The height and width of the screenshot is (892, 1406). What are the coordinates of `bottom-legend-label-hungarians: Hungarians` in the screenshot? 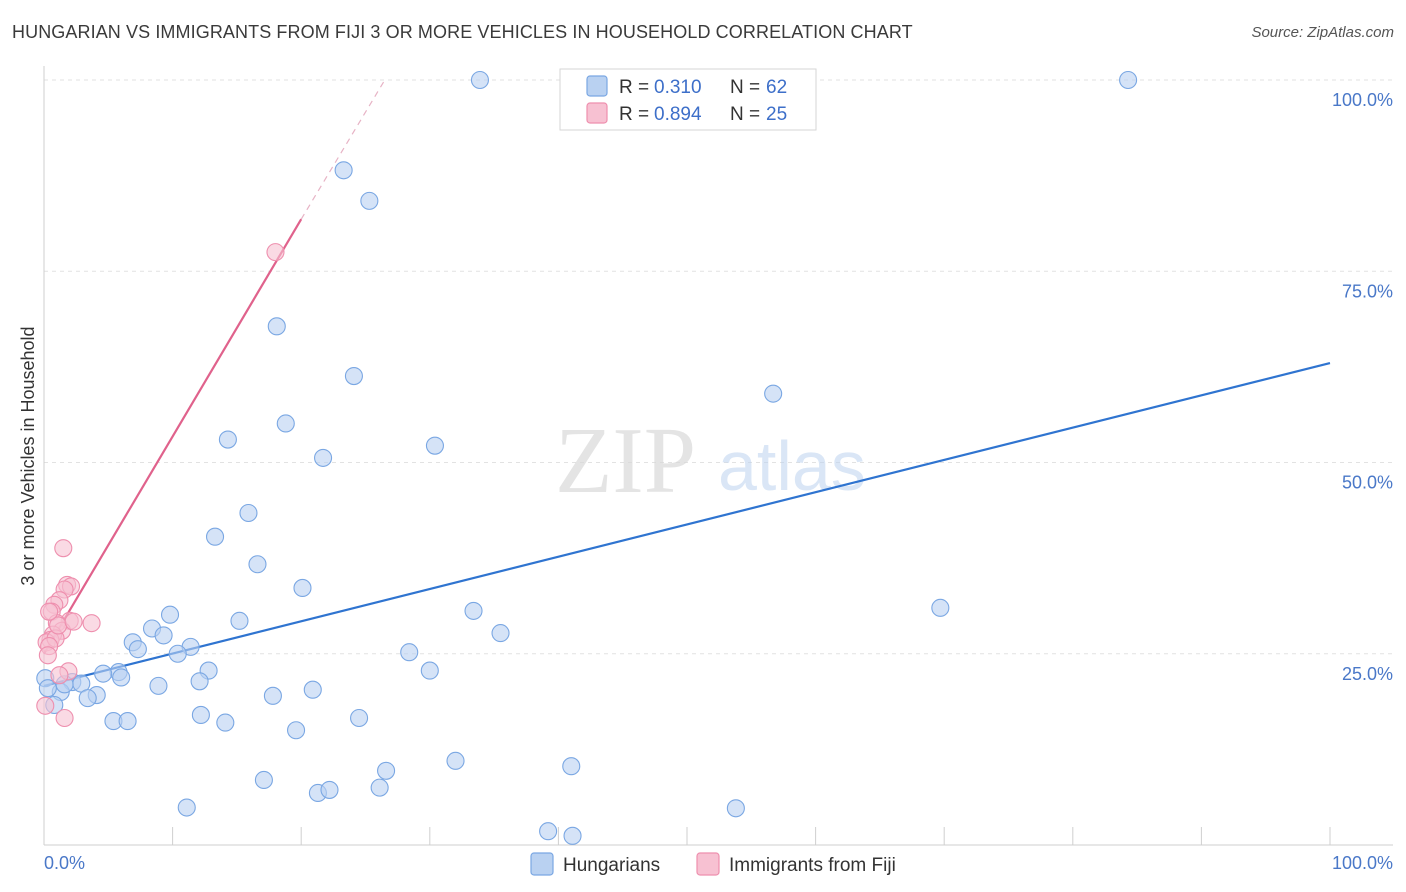 It's located at (611, 865).